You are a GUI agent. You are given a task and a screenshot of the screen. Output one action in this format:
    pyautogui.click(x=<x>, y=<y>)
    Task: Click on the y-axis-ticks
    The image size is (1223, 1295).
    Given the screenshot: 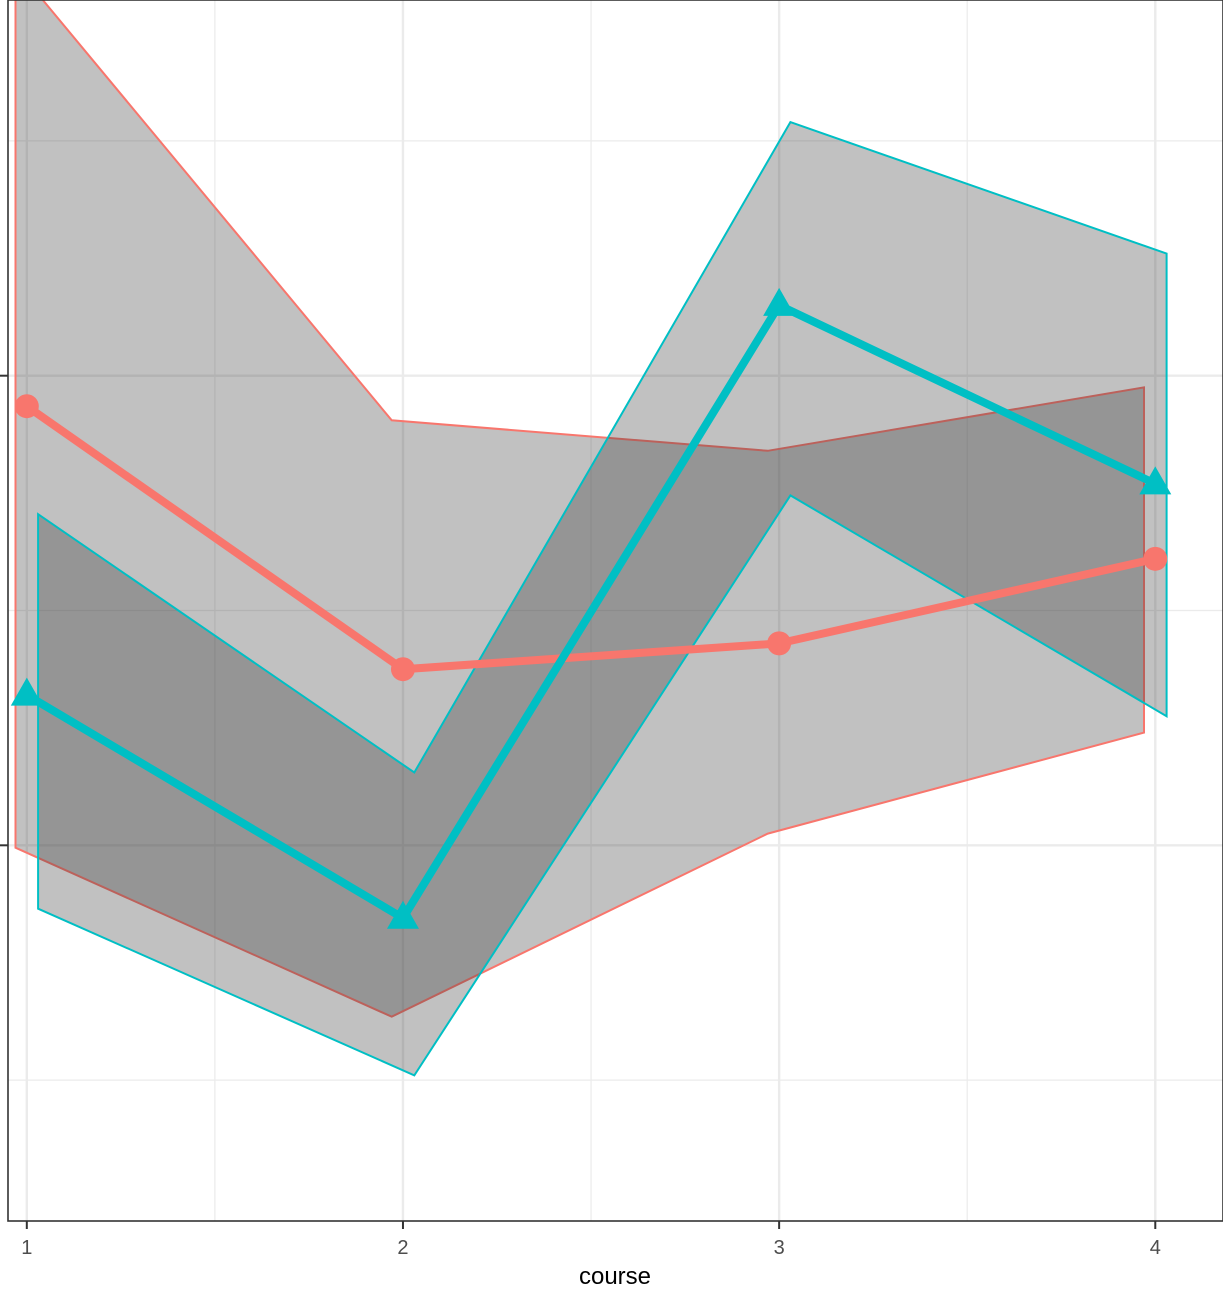 What is the action you would take?
    pyautogui.click(x=4, y=610)
    